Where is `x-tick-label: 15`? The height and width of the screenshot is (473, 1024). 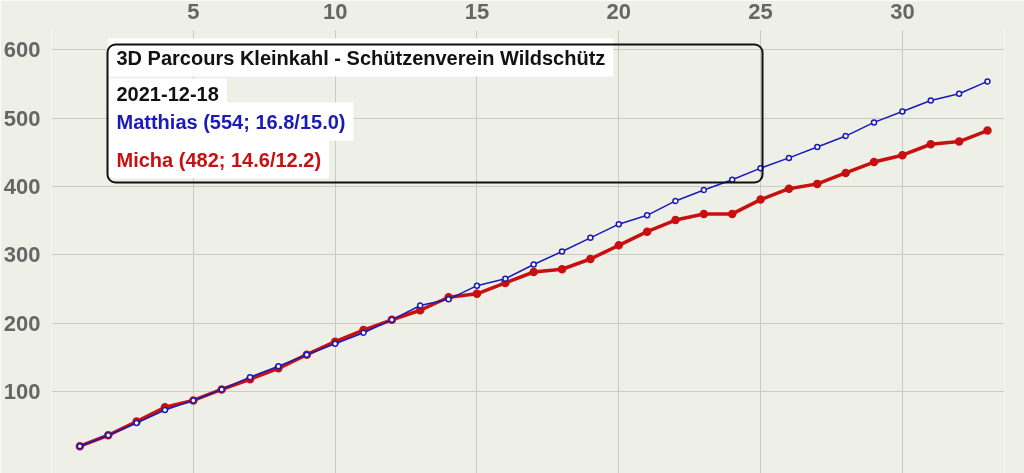
x-tick-label: 15 is located at coordinates (477, 12).